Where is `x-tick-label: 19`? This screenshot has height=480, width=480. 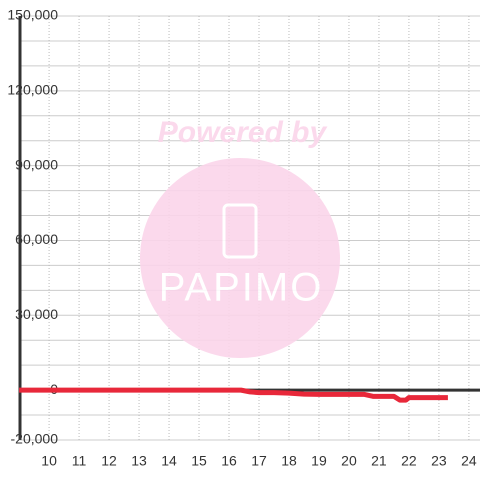
x-tick-label: 19 is located at coordinates (319, 461).